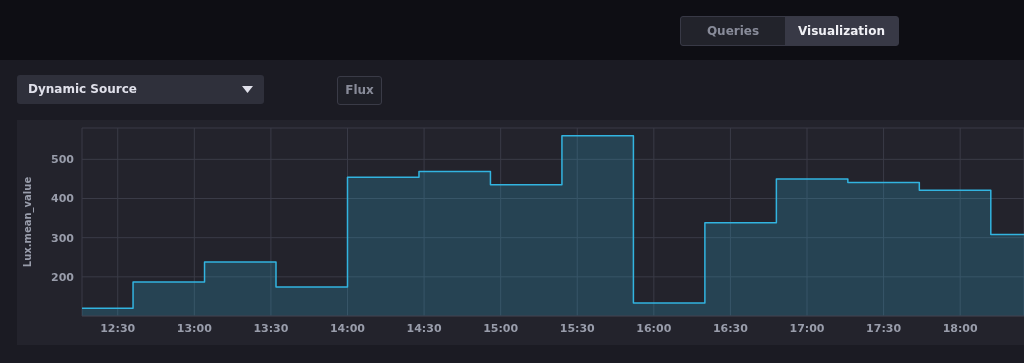  What do you see at coordinates (960, 328) in the screenshot?
I see `x-tick-label: 18:00` at bounding box center [960, 328].